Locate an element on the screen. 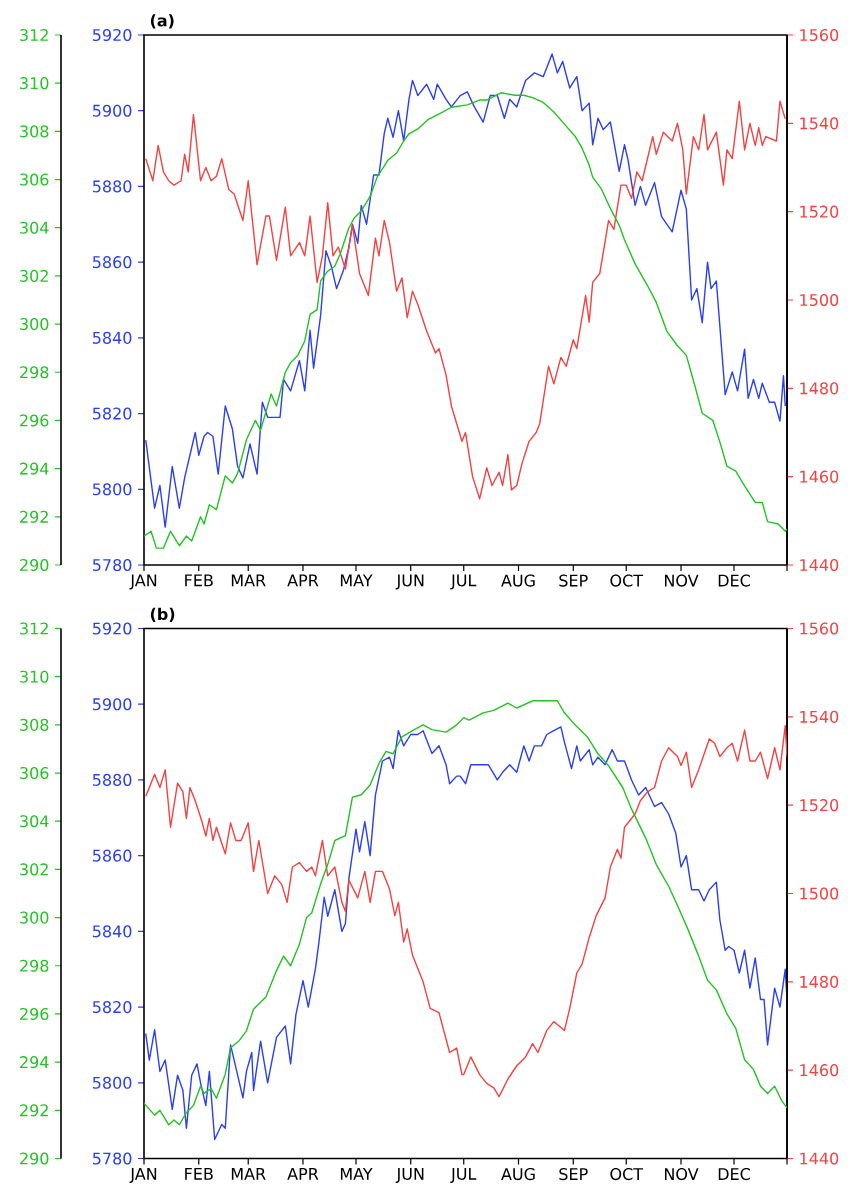 The width and height of the screenshot is (854, 1195). chart-title: (b) is located at coordinates (162, 614).